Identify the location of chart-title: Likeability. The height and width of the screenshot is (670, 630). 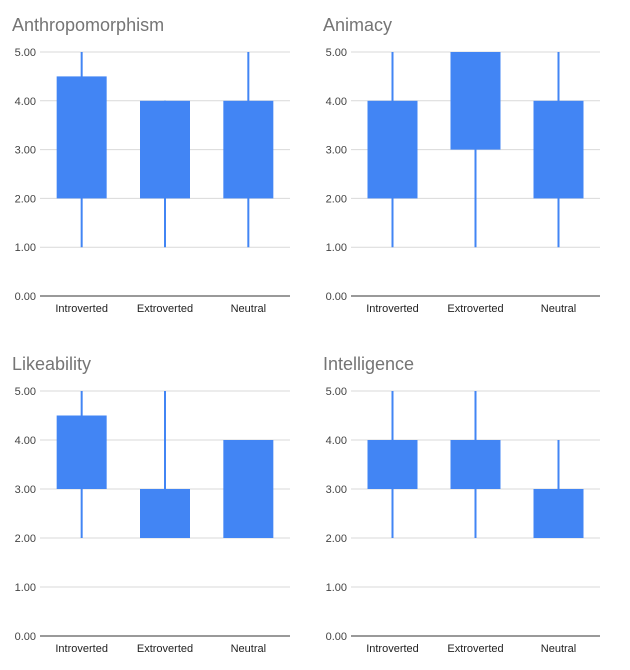
(51, 364).